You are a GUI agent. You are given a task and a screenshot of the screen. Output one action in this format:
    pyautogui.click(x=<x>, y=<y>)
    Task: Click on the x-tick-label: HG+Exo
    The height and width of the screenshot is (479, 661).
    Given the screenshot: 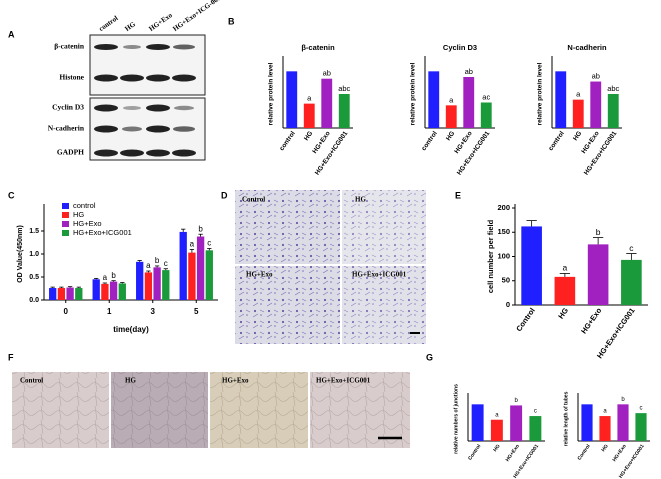 What is the action you would take?
    pyautogui.click(x=591, y=321)
    